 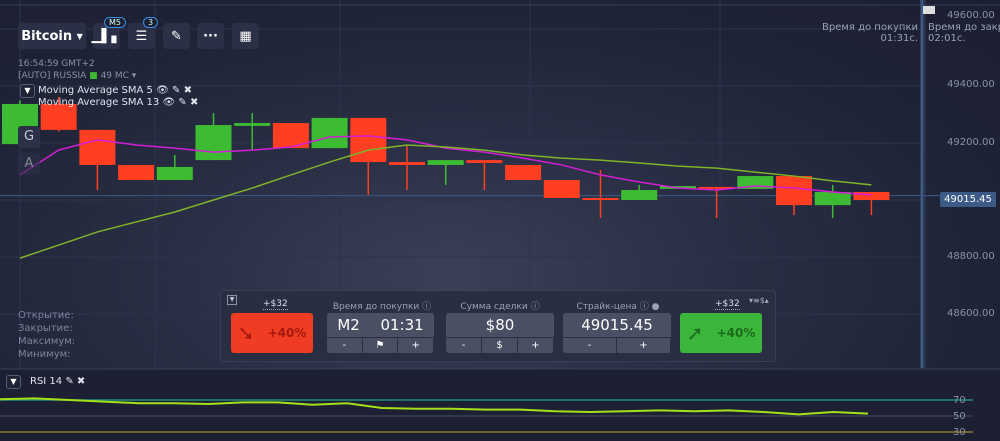 I want to click on arrow-up-right-icon: ➚, so click(x=695, y=333).